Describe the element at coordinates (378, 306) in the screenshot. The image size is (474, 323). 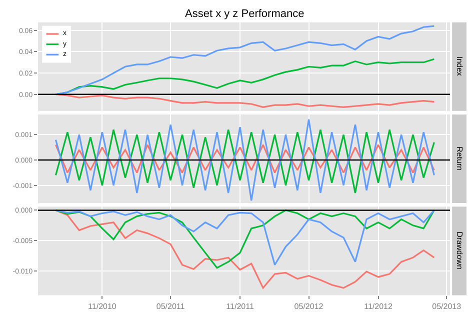
I see `x-tick-label: 11/2012` at that location.